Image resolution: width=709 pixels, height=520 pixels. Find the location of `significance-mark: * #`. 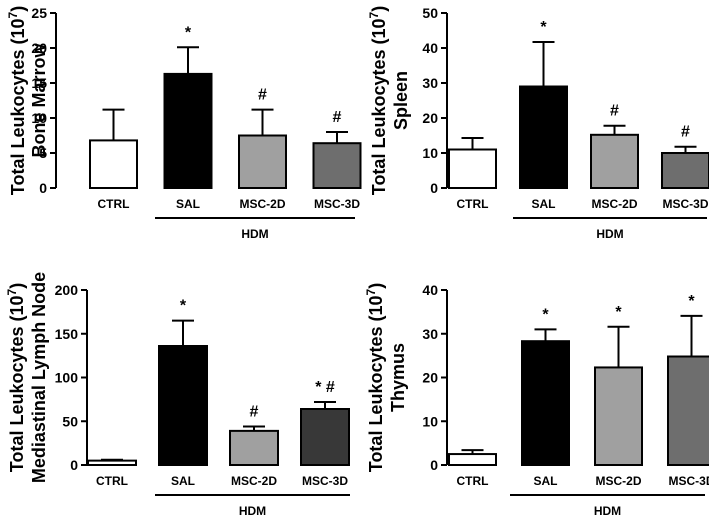

significance-mark: * # is located at coordinates (325, 387).